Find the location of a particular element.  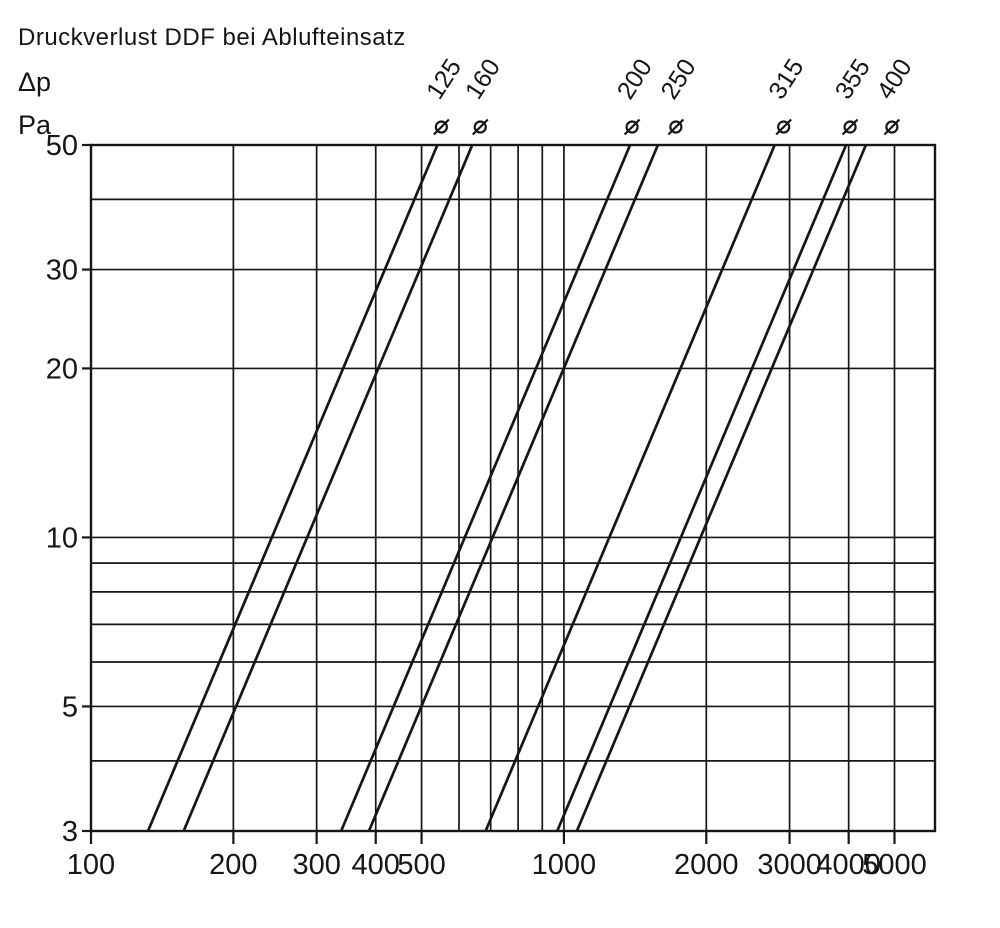

y-tick-label: 20 is located at coordinates (62, 369).